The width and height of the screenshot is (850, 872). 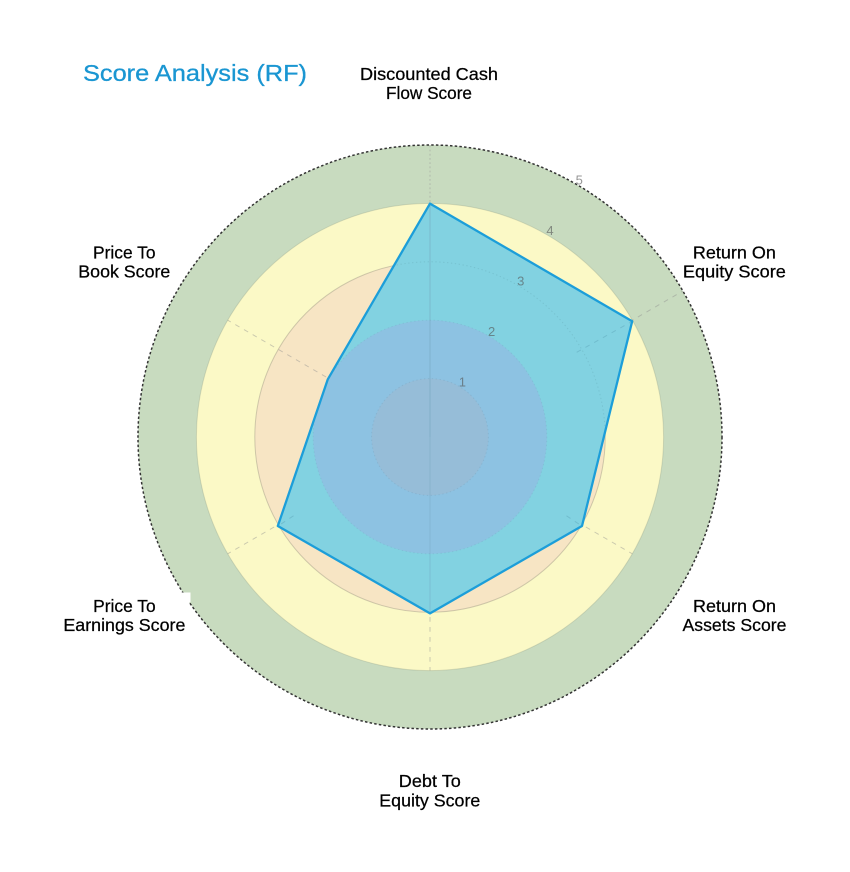 What do you see at coordinates (195, 73) in the screenshot?
I see `svg-text: Score Analysis (RF)` at bounding box center [195, 73].